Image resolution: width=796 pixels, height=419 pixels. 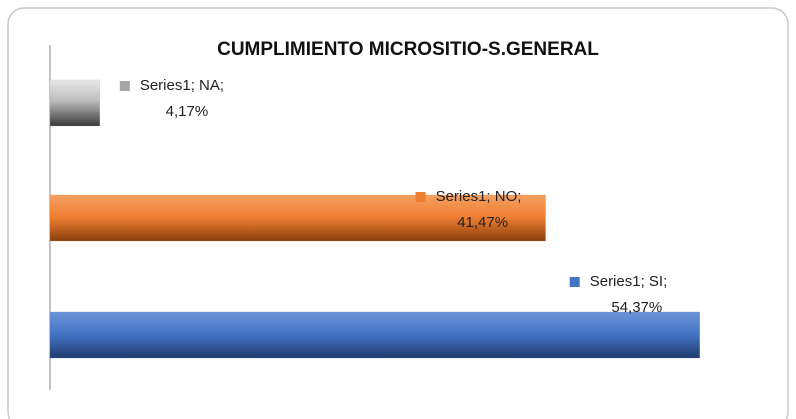 I want to click on data-label-line: 54,37%, so click(x=634, y=307).